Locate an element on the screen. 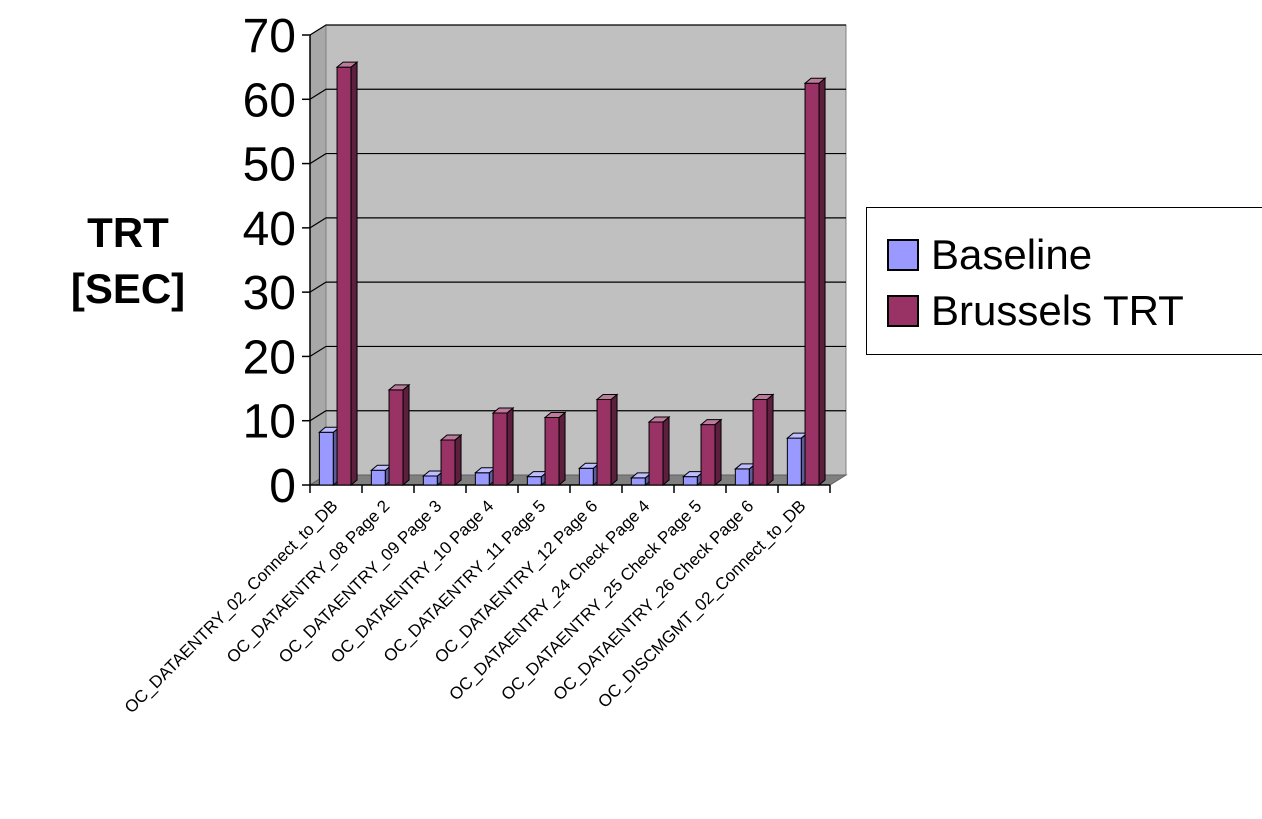  y-axis-label-line-2: [SEC] is located at coordinates (128, 288).